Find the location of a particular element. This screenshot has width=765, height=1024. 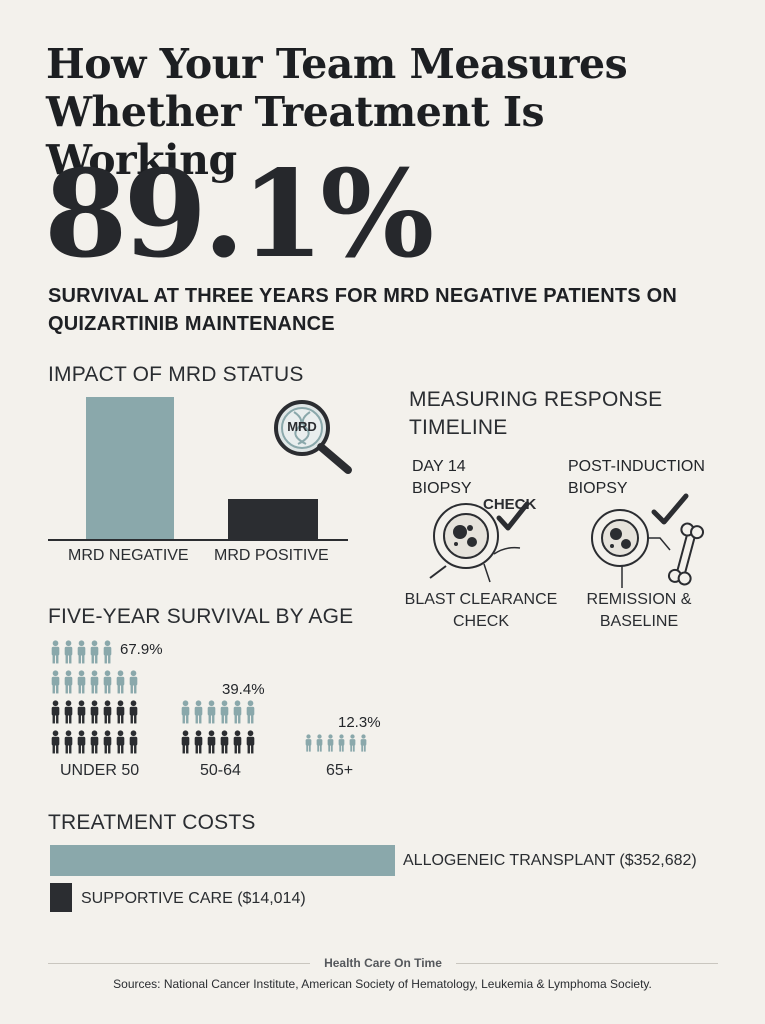

age-group-65-plus-icons is located at coordinates (336, 743).